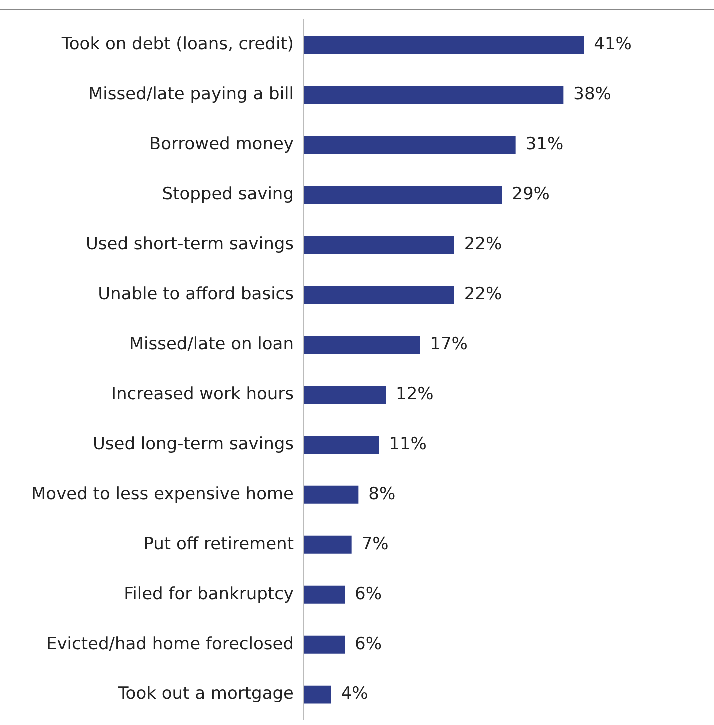 This screenshot has width=714, height=725. Describe the element at coordinates (354, 694) in the screenshot. I see `data-label: 4%` at that location.